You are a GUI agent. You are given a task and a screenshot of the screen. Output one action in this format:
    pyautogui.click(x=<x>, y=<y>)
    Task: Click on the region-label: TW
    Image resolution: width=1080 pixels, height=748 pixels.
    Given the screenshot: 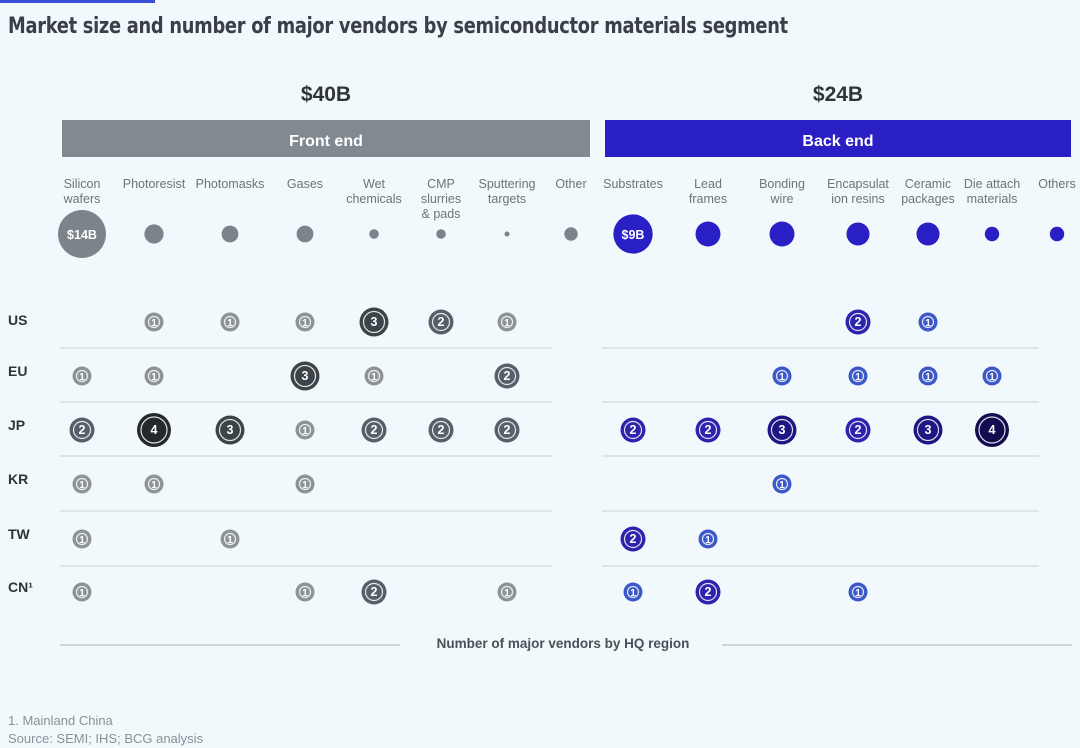 What is the action you would take?
    pyautogui.click(x=19, y=534)
    